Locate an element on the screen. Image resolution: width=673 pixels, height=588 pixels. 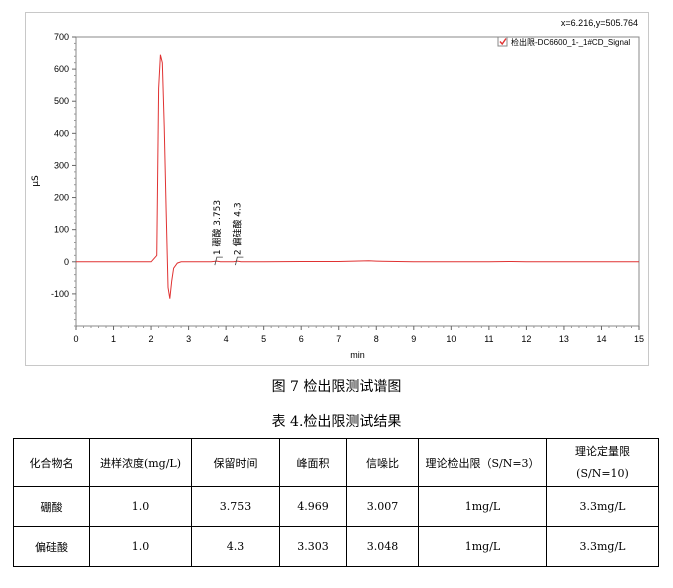
header-concentration: 进样浓度(mg/L) is located at coordinates (140, 462).